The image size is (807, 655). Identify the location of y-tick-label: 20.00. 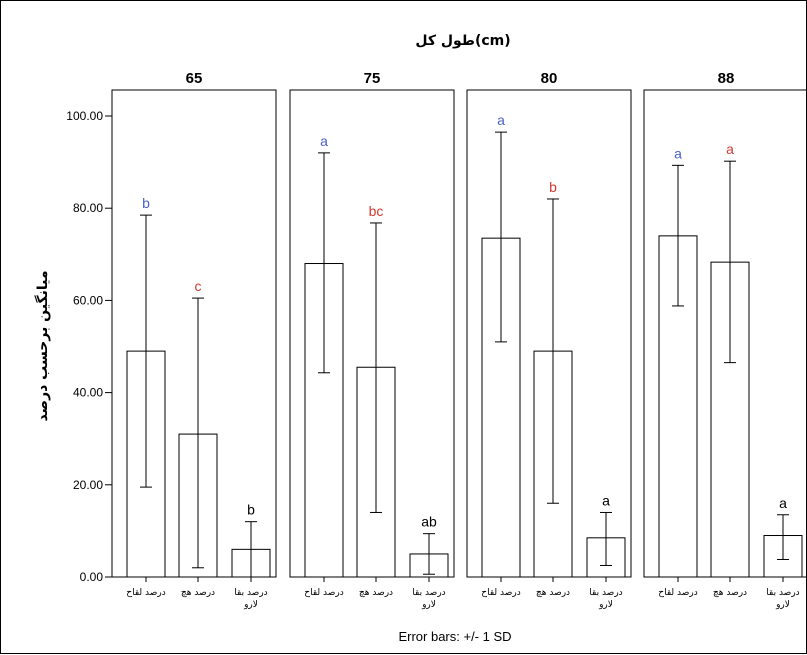
(88, 485).